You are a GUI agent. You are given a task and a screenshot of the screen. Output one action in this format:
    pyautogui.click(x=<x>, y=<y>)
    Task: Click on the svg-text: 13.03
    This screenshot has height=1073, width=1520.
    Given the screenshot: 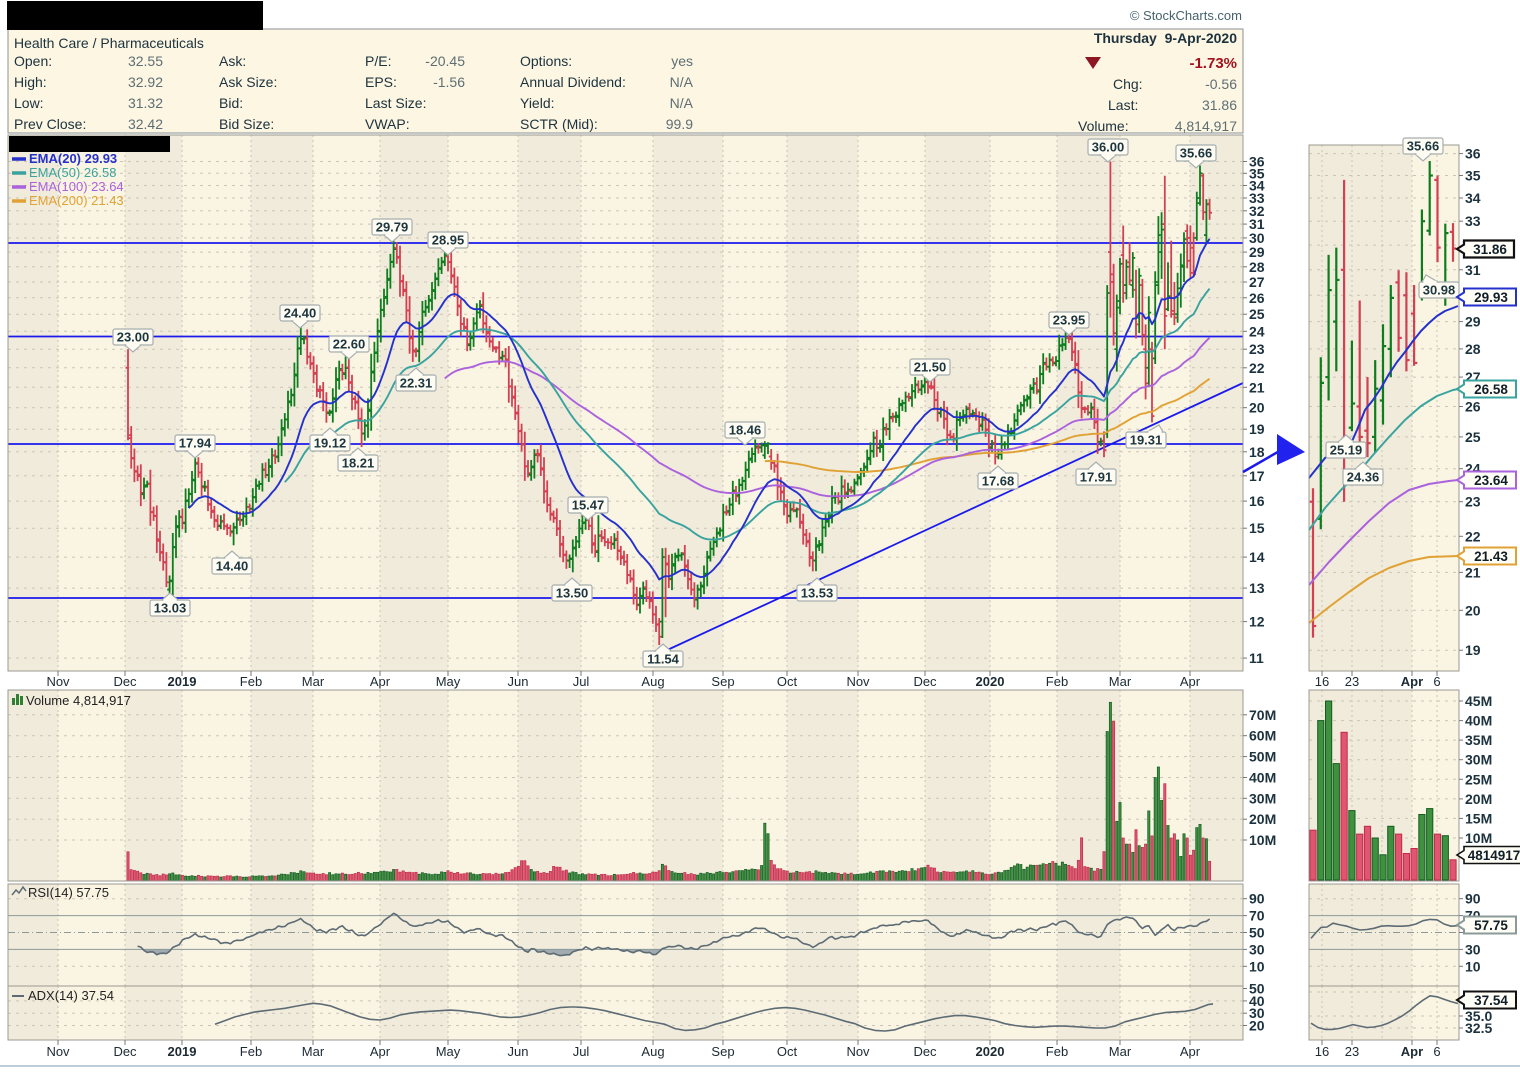 What is the action you would take?
    pyautogui.click(x=170, y=608)
    